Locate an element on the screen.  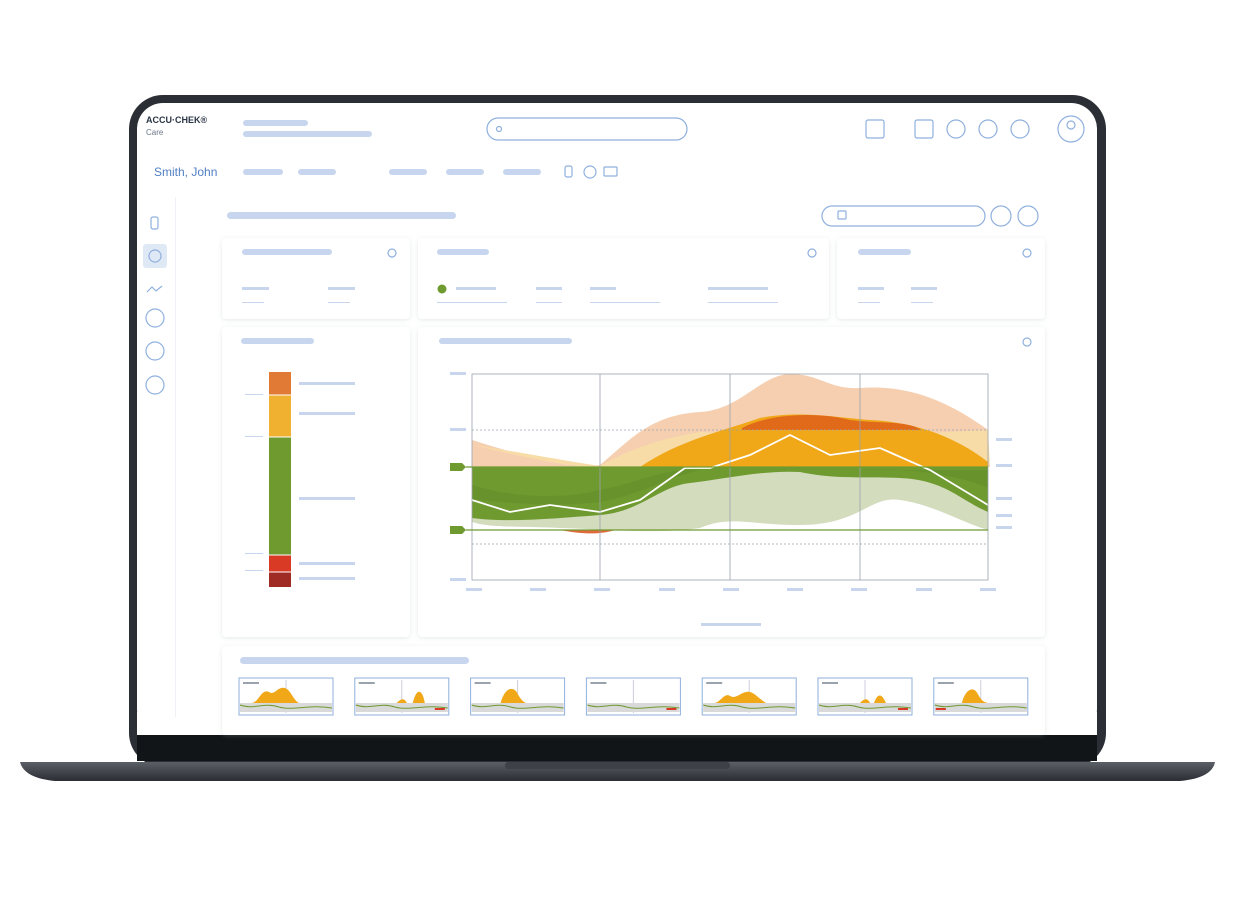
range-card is located at coordinates (316, 482).